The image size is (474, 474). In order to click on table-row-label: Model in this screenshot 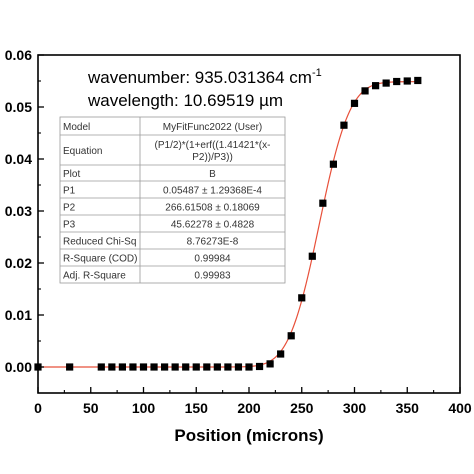, I will do `click(76, 127)`.